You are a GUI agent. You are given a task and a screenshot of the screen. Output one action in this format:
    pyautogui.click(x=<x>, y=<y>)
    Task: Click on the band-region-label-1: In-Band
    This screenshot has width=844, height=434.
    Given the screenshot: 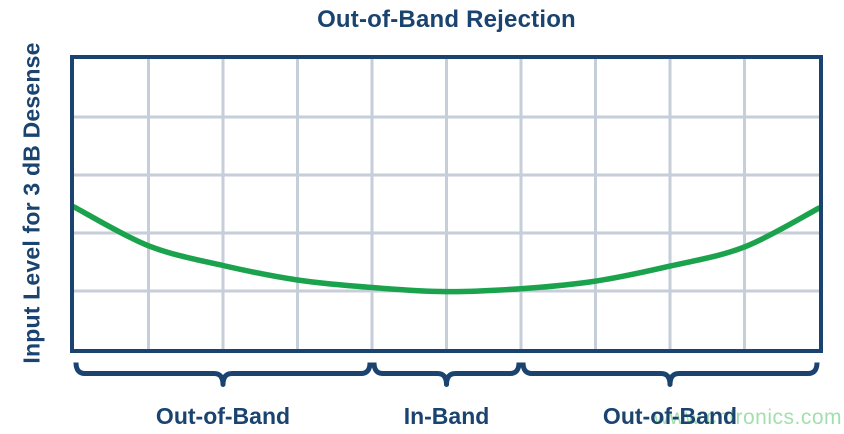 What is the action you would take?
    pyautogui.click(x=446, y=416)
    